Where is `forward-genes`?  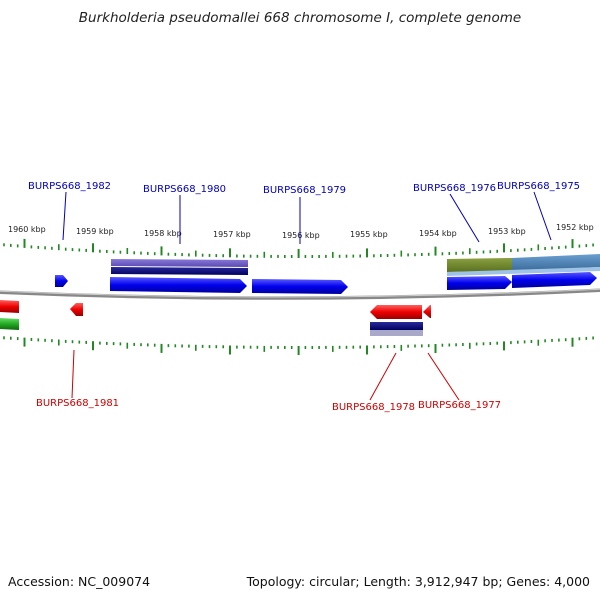 forward-genes is located at coordinates (326, 283).